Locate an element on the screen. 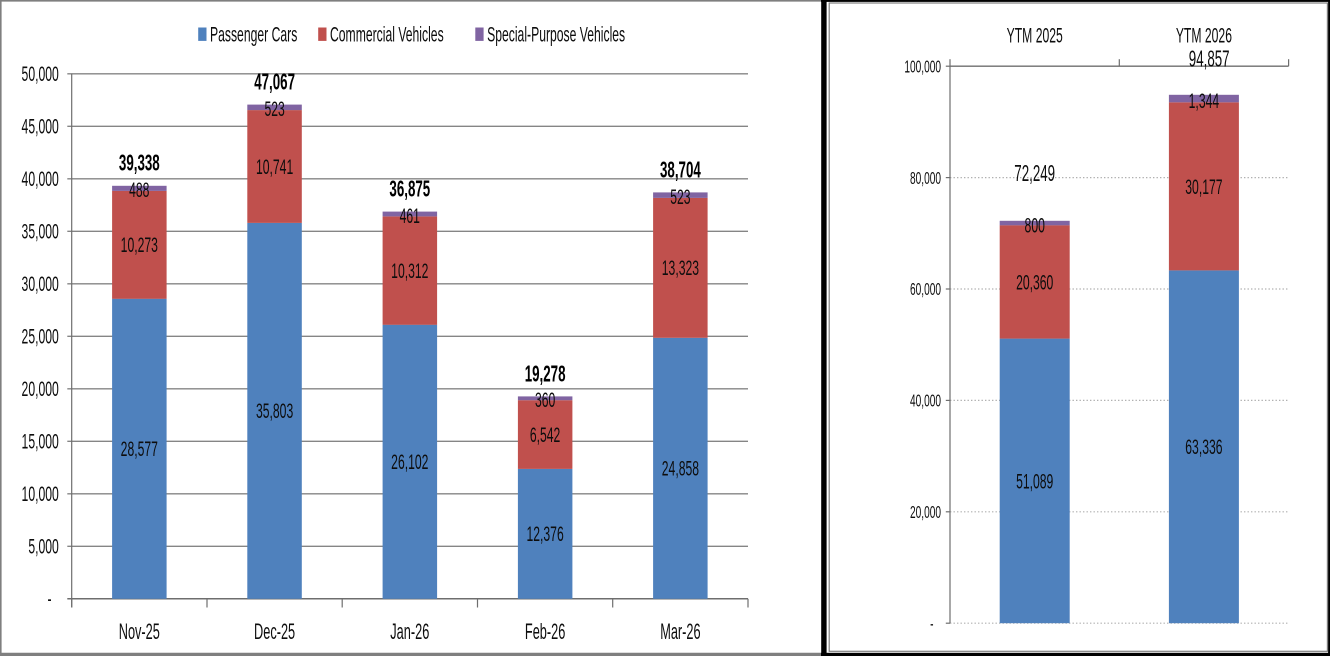 The width and height of the screenshot is (1330, 656). svg-text: 6,542 is located at coordinates (545, 434).